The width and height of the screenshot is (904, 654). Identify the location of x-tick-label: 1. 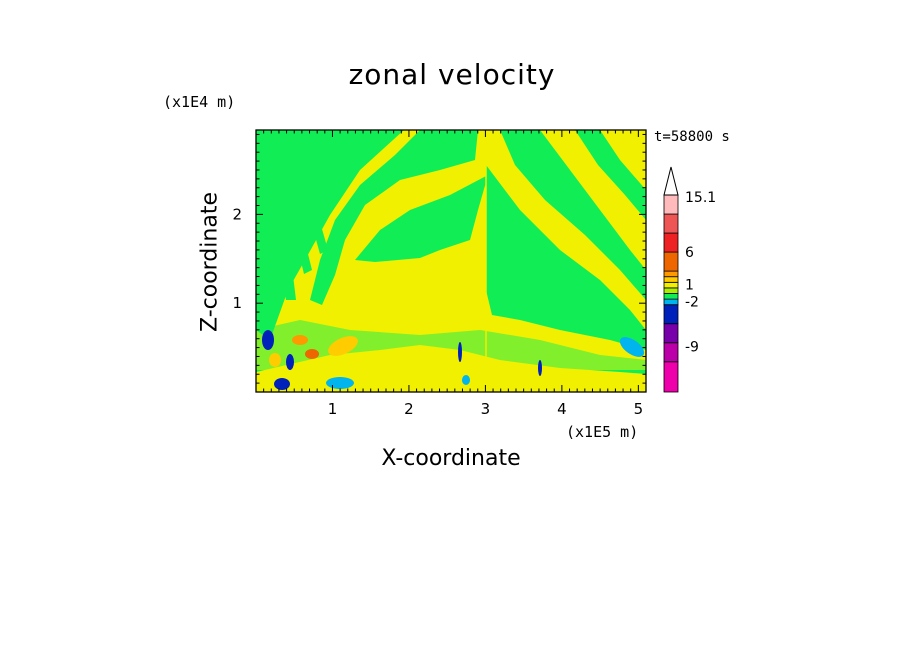
(333, 409).